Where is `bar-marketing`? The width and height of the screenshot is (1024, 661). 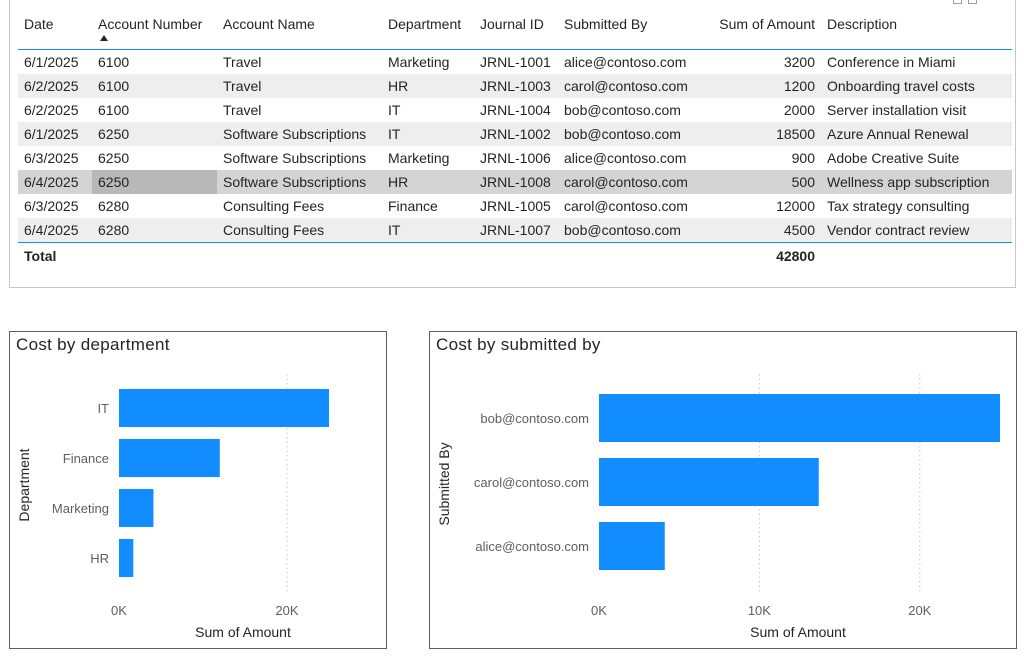
bar-marketing is located at coordinates (136, 508).